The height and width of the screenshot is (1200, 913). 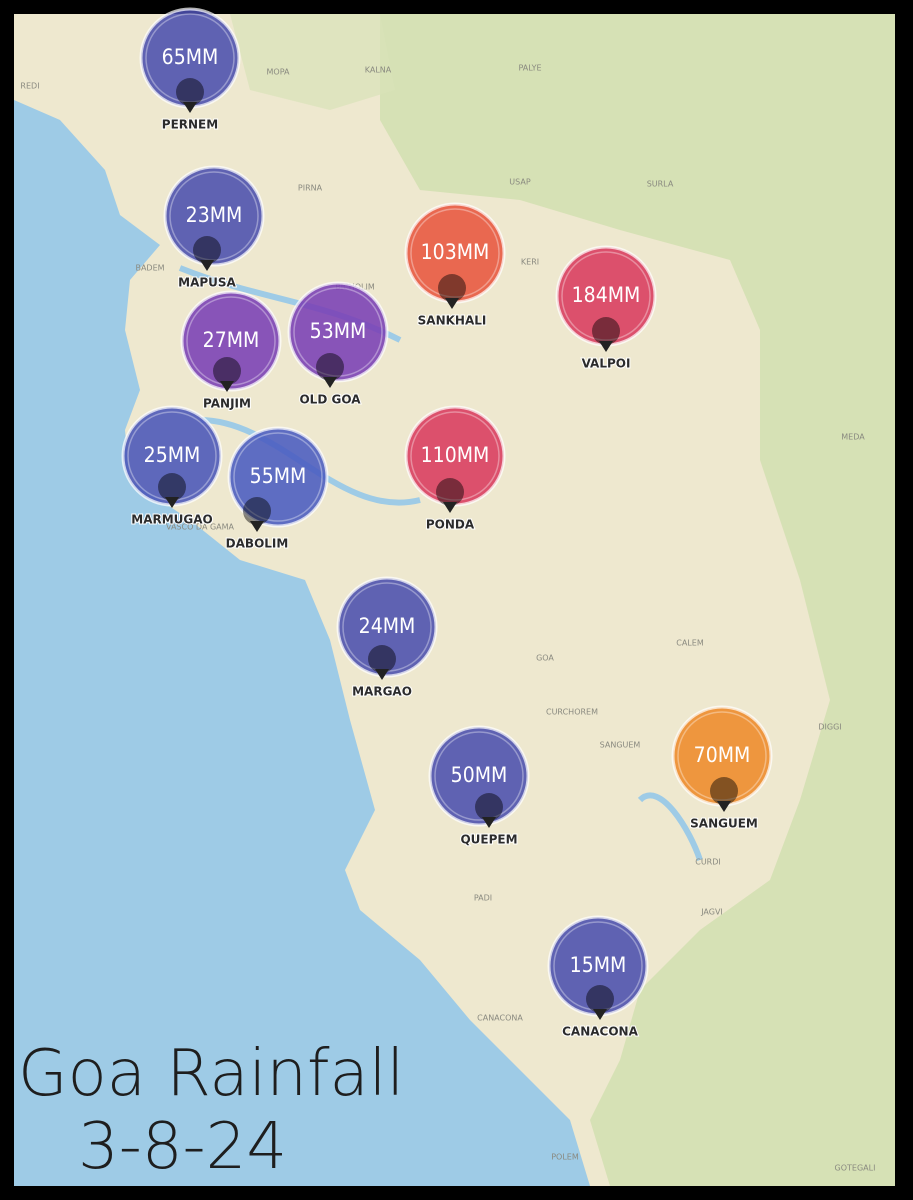 I want to click on rainfall-value: 110MM, so click(x=455, y=455).